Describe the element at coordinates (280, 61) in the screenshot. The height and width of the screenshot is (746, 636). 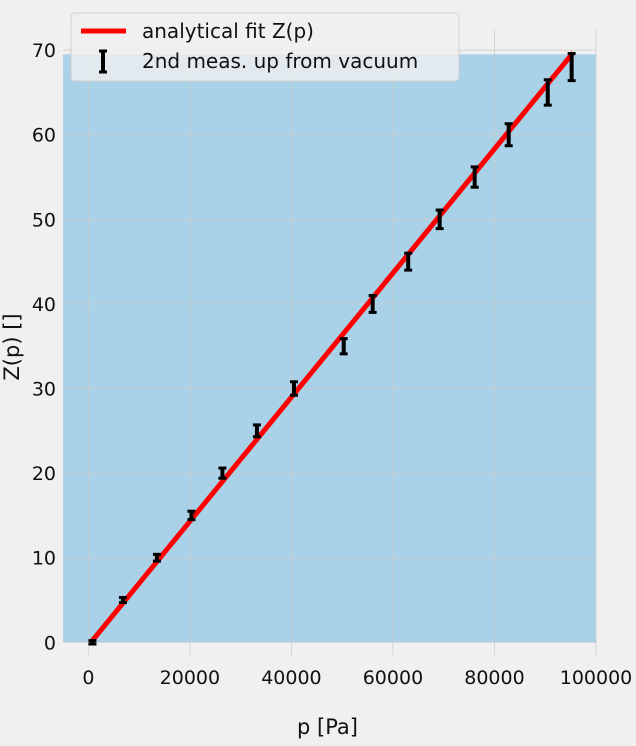
I see `legend-label-measurement: 2nd meas. up from vacuum` at that location.